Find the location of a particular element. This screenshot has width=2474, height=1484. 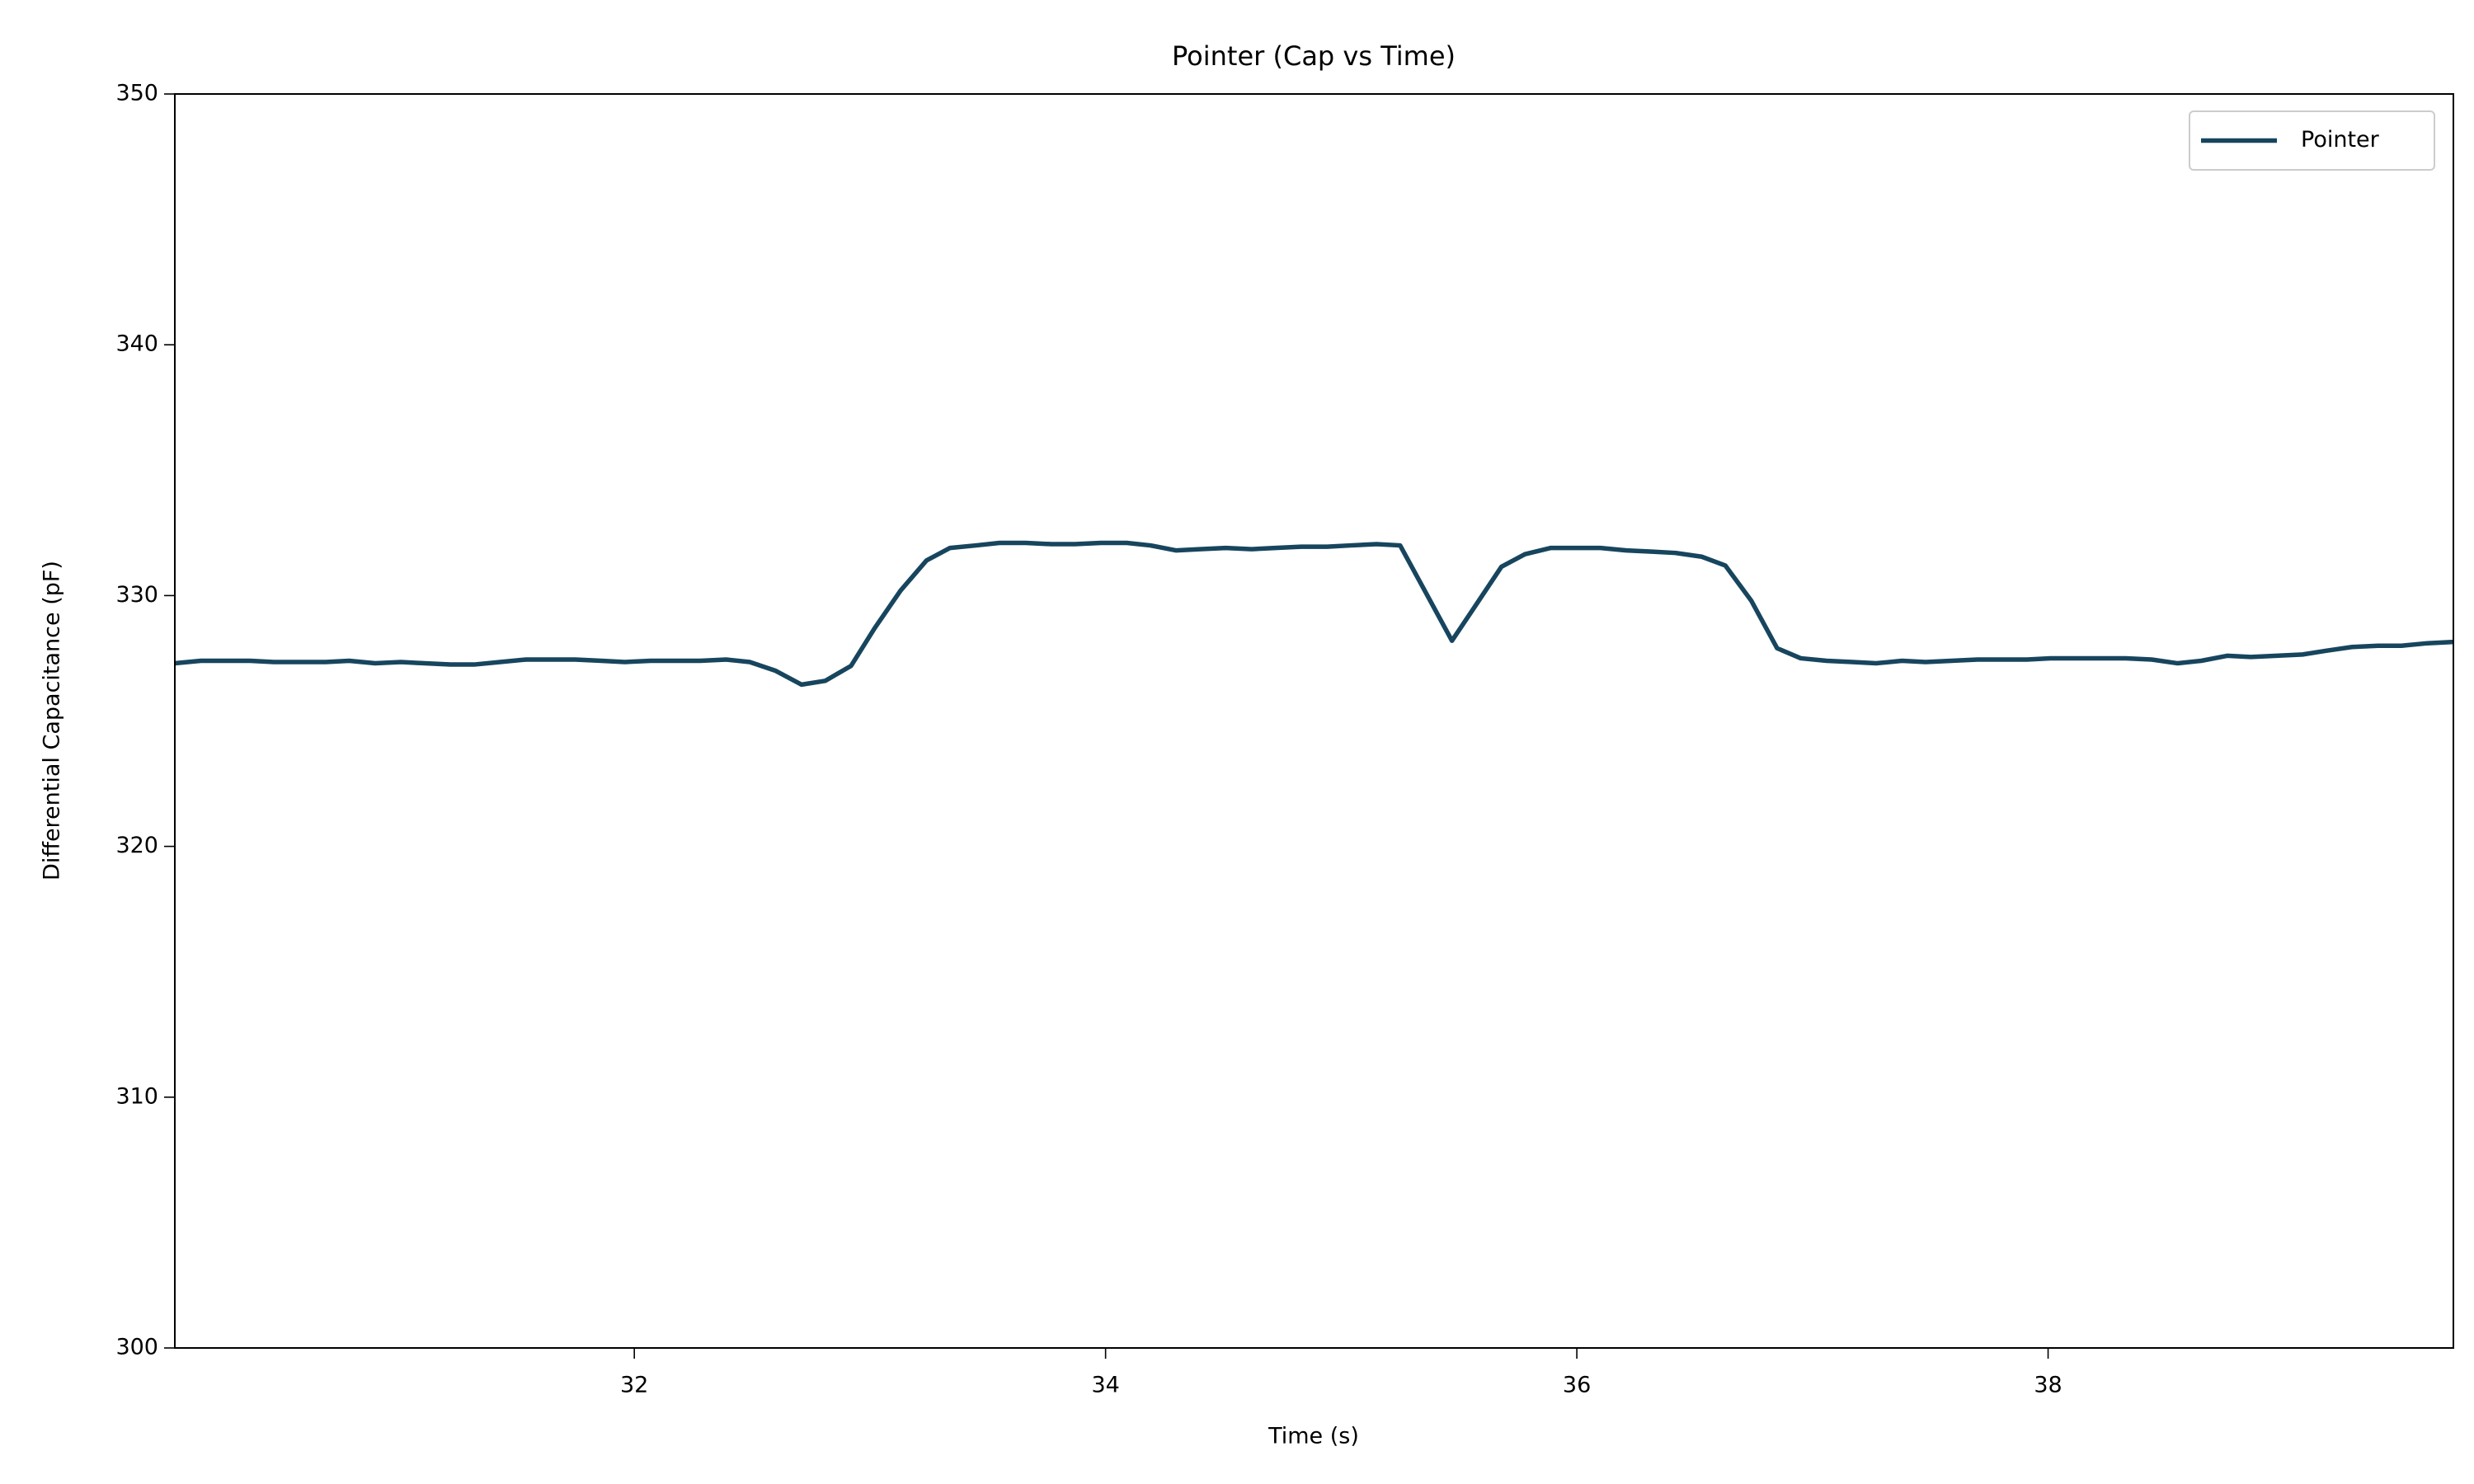

x-tick-label: 36 is located at coordinates (1577, 1385).